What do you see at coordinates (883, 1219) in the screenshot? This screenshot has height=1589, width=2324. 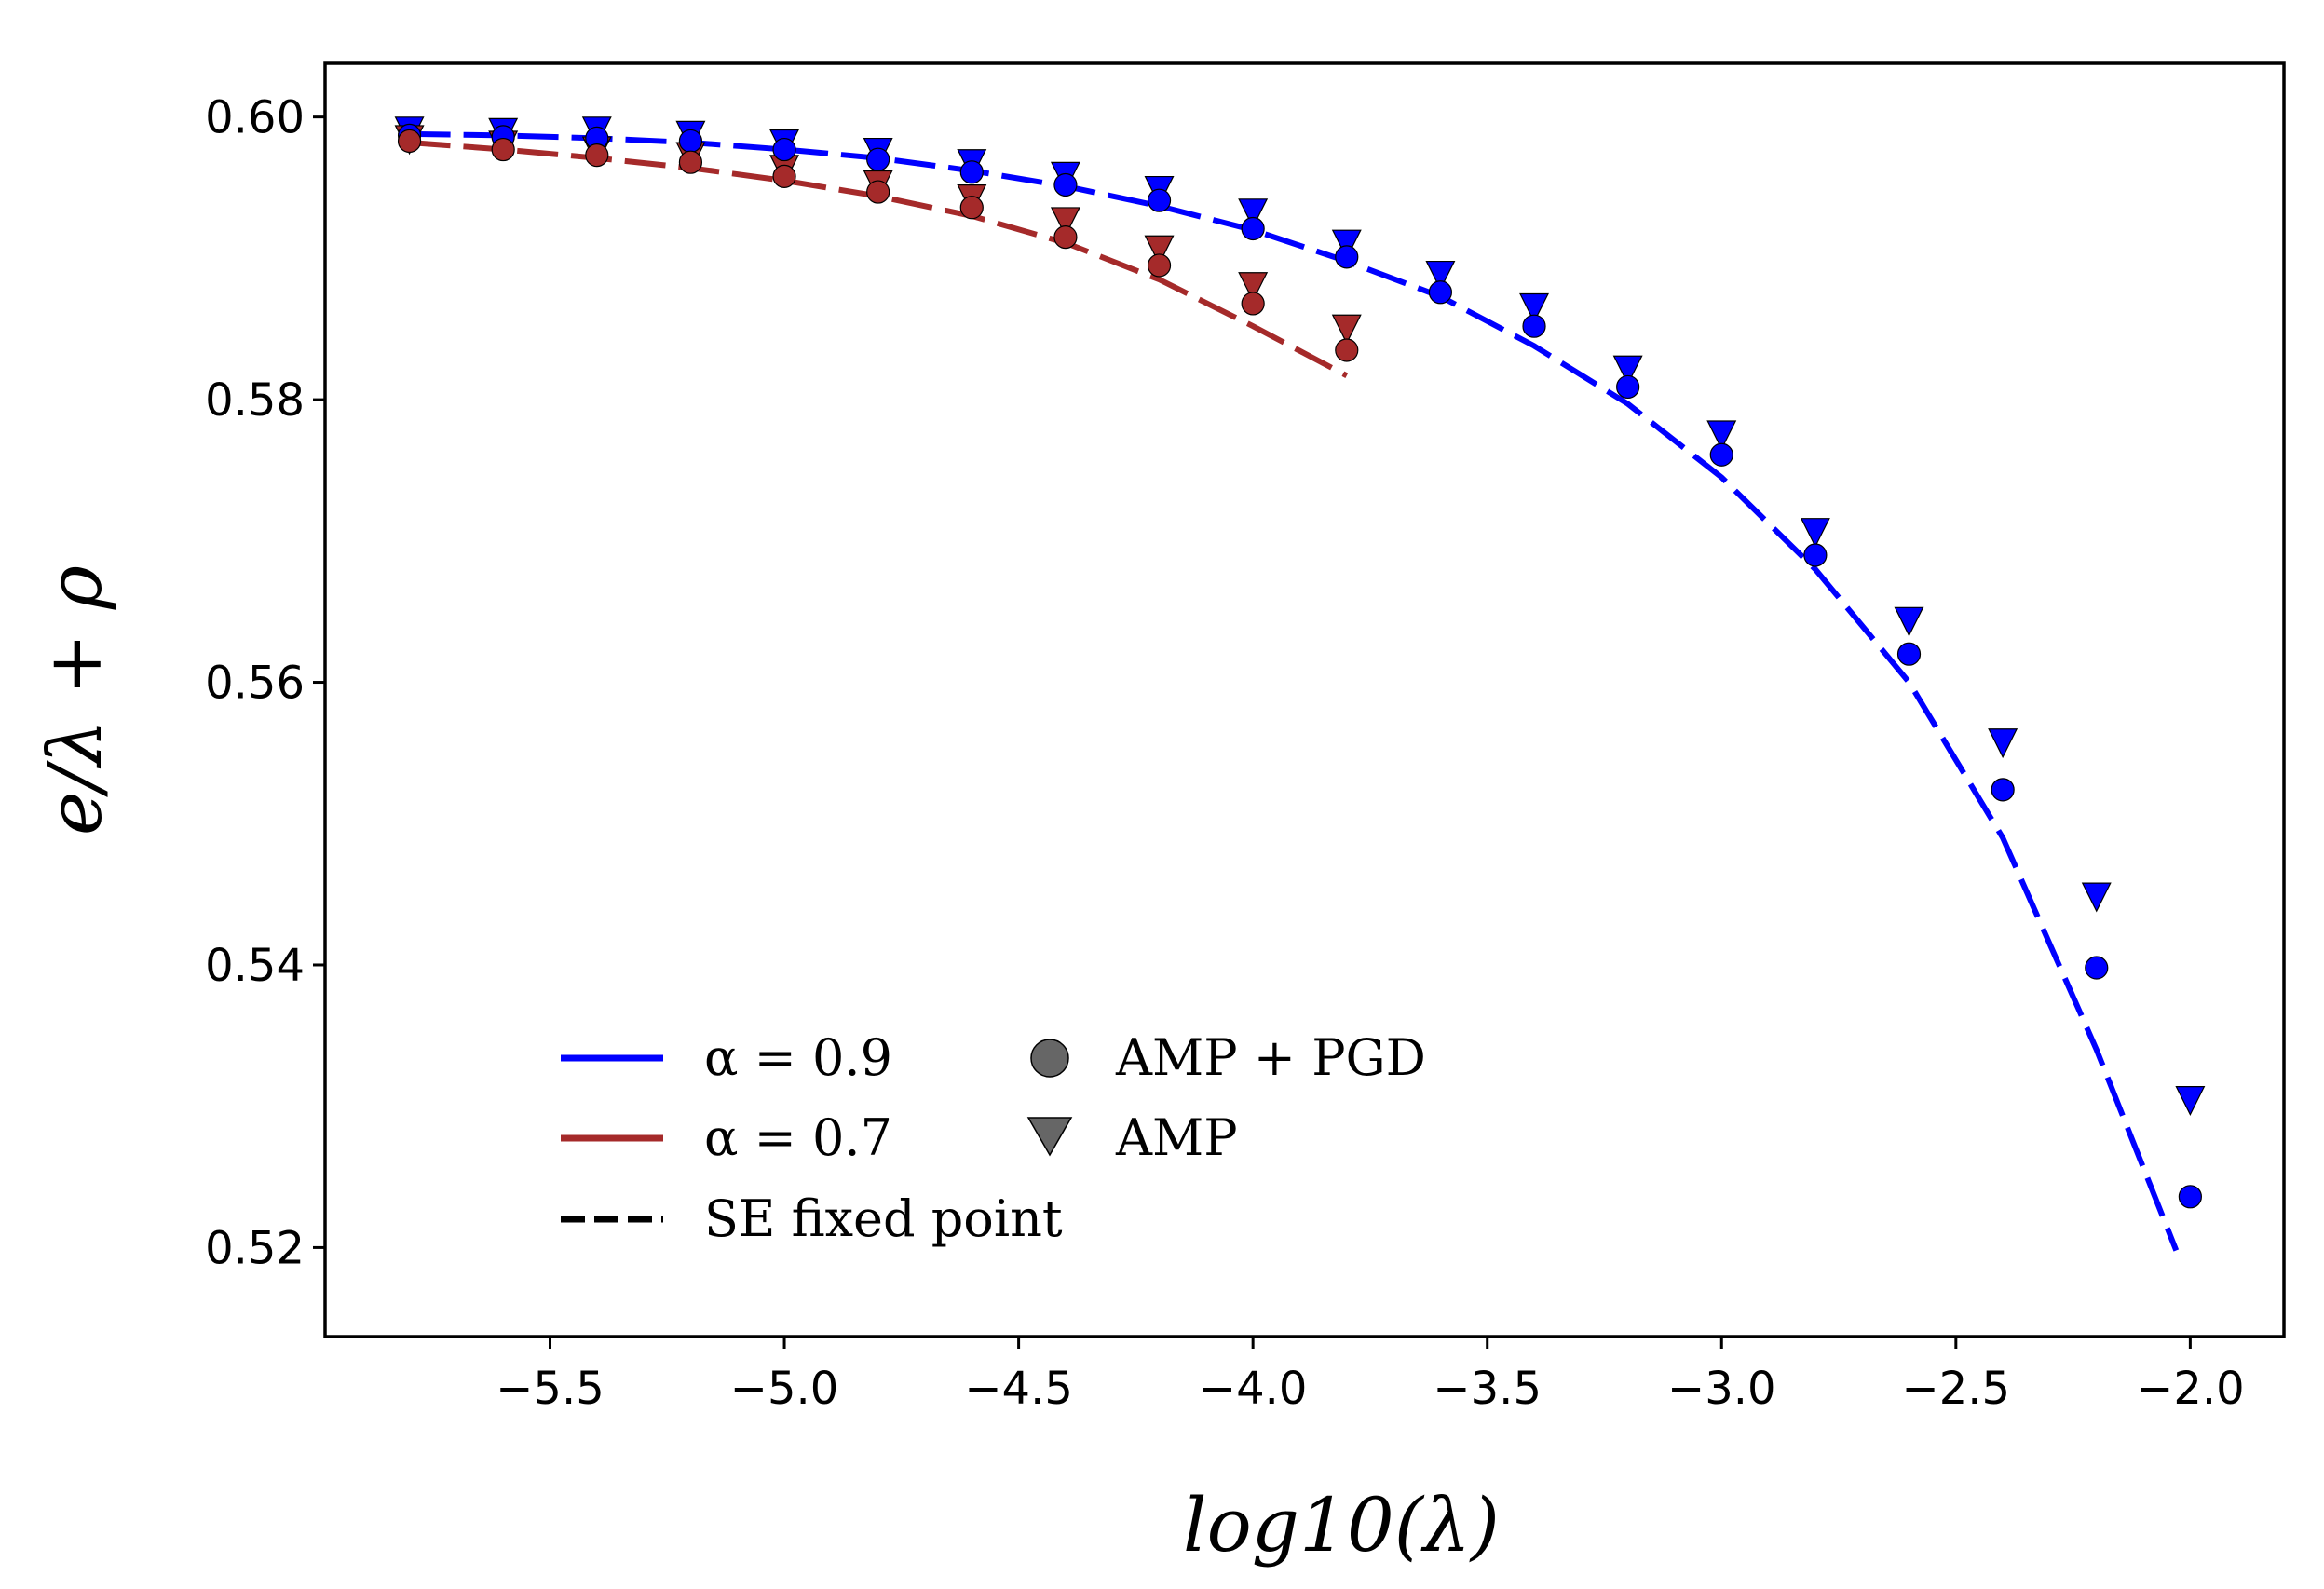 I see `legend-label-se-fixed-point: SE fixed point` at bounding box center [883, 1219].